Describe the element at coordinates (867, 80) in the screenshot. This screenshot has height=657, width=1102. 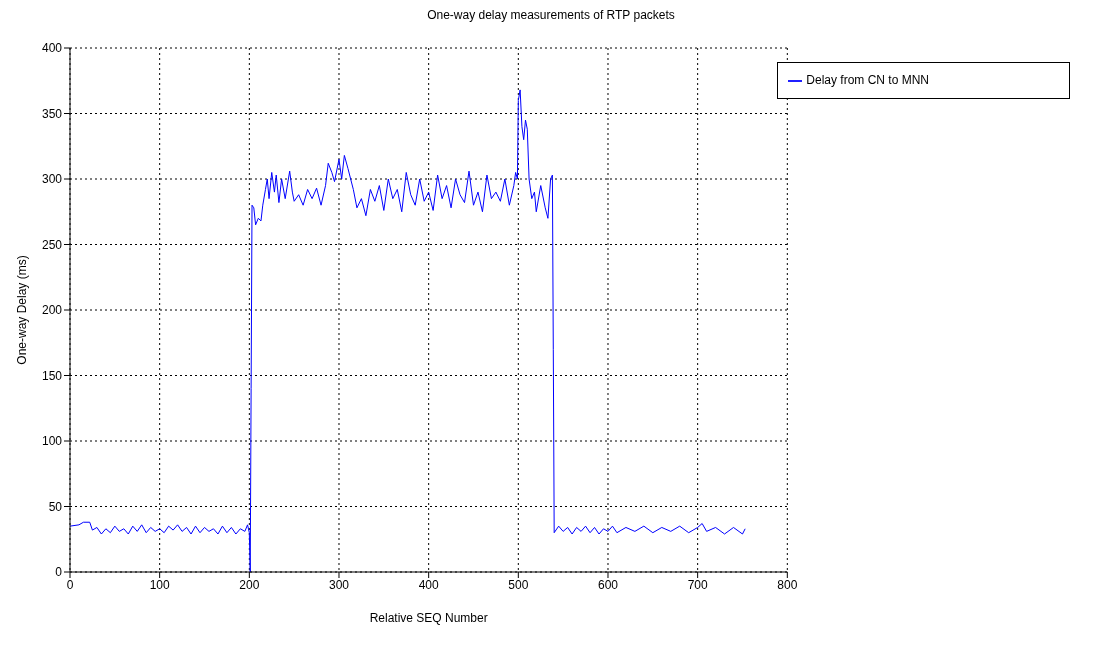
I see `legend-label: Delay from CN to MNN` at that location.